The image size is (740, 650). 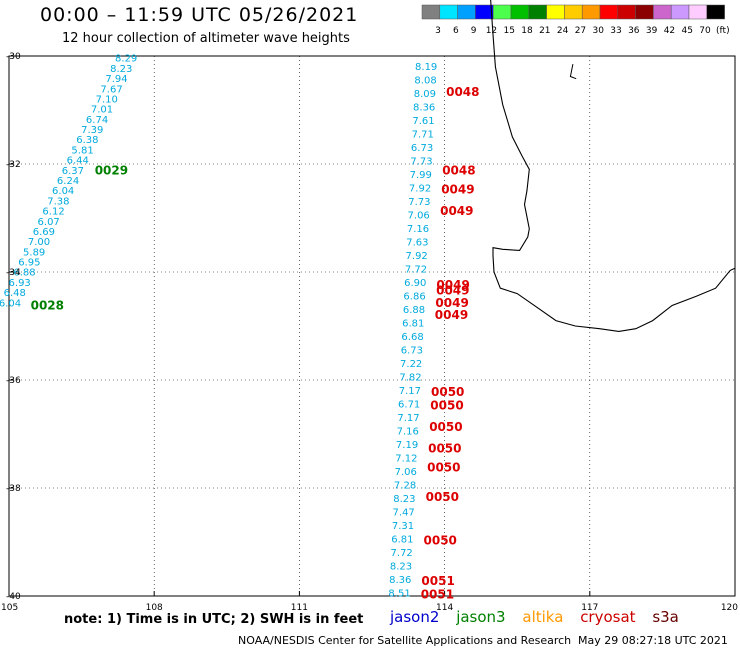 What do you see at coordinates (527, 31) in the screenshot?
I see `colorbar-tick-label: 18` at bounding box center [527, 31].